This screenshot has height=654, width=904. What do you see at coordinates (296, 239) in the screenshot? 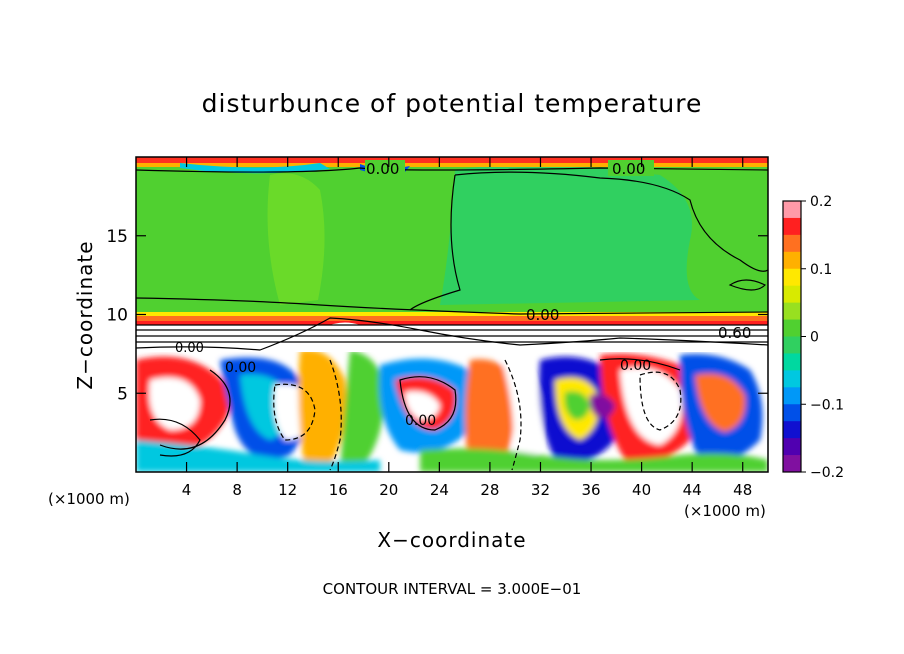
I see `upper-field-light-patch` at bounding box center [296, 239].